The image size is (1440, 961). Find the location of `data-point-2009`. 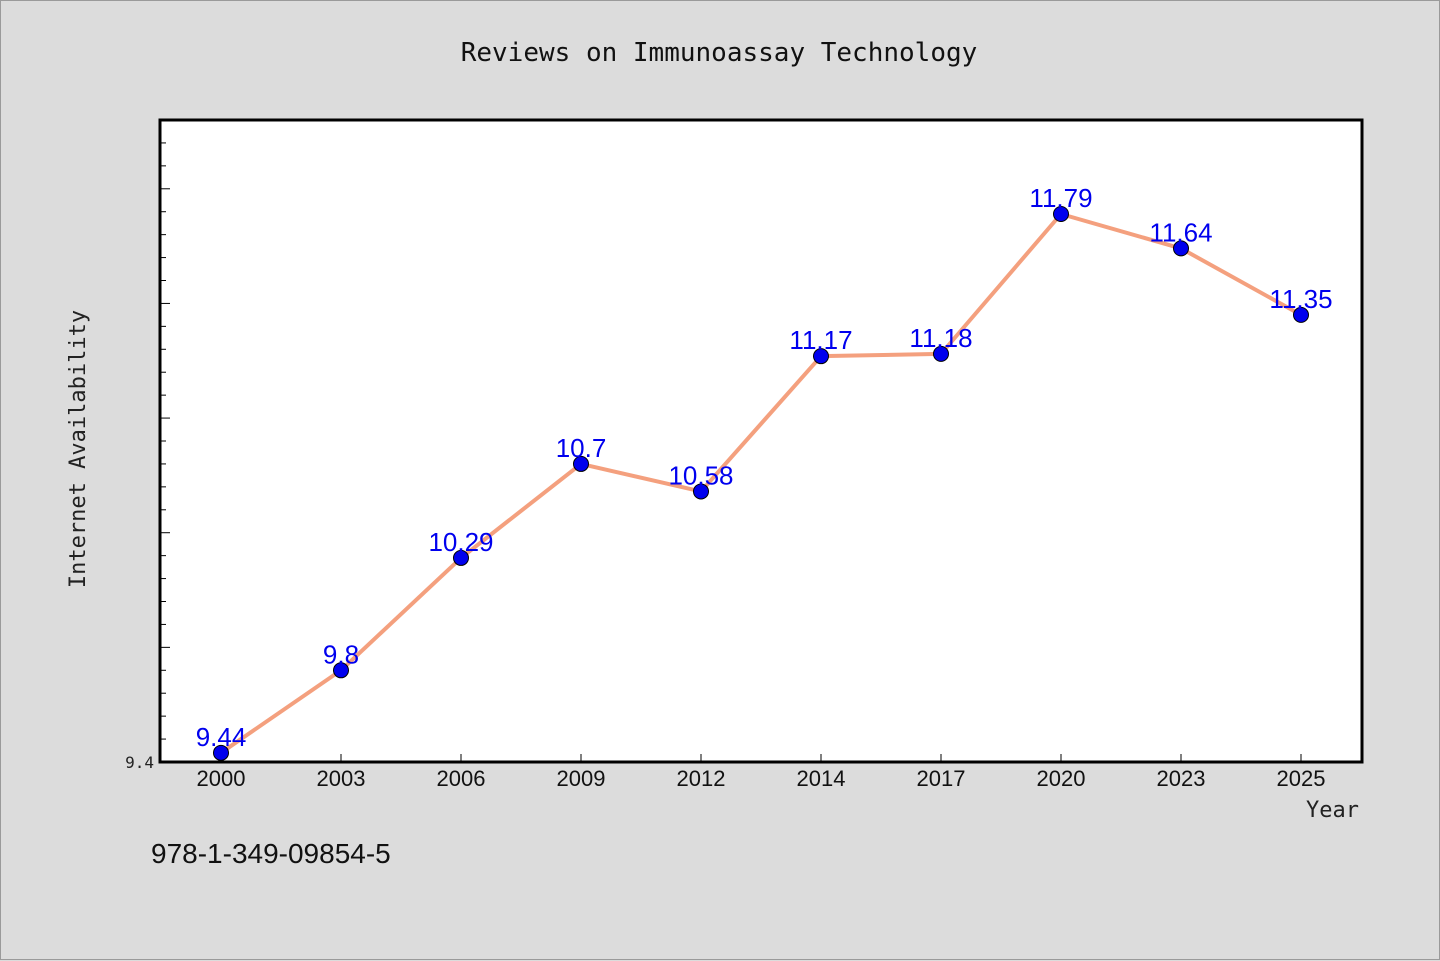

data-point-2009 is located at coordinates (581, 463).